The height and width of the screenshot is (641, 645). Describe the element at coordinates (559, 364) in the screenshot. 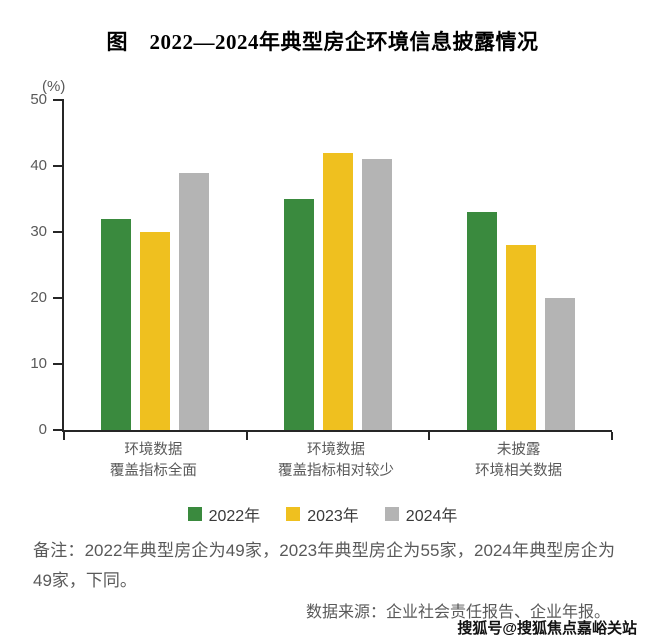

I see `bar-2024年-group3` at that location.